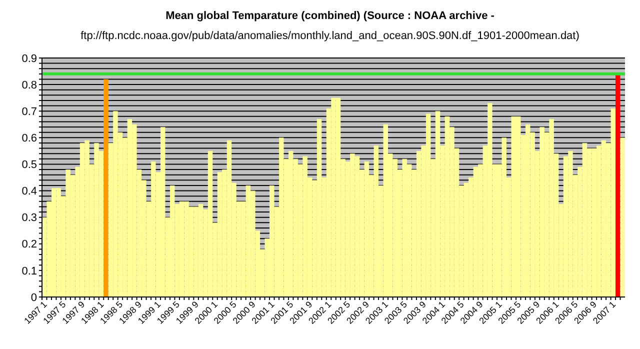 This screenshot has width=640, height=349. What do you see at coordinates (29, 192) in the screenshot?
I see `y-tick-label: 0.4` at bounding box center [29, 192].